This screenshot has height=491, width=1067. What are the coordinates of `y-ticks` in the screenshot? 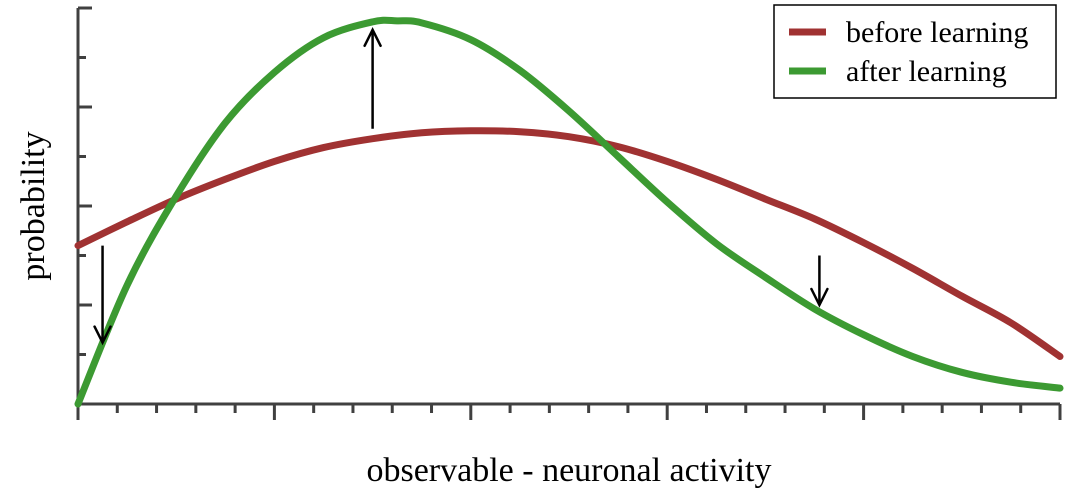 It's located at (85, 206).